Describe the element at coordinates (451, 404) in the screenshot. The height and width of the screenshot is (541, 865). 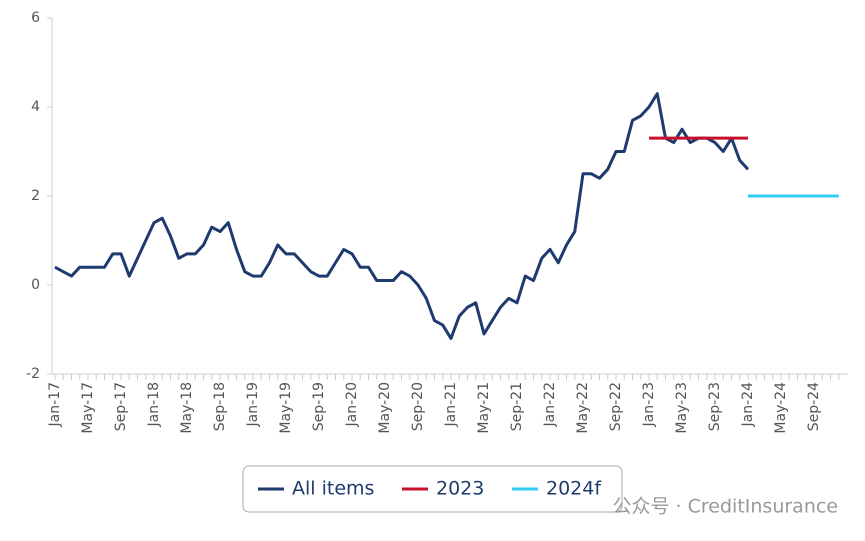
I see `x-tick-label: Jan-21` at that location.